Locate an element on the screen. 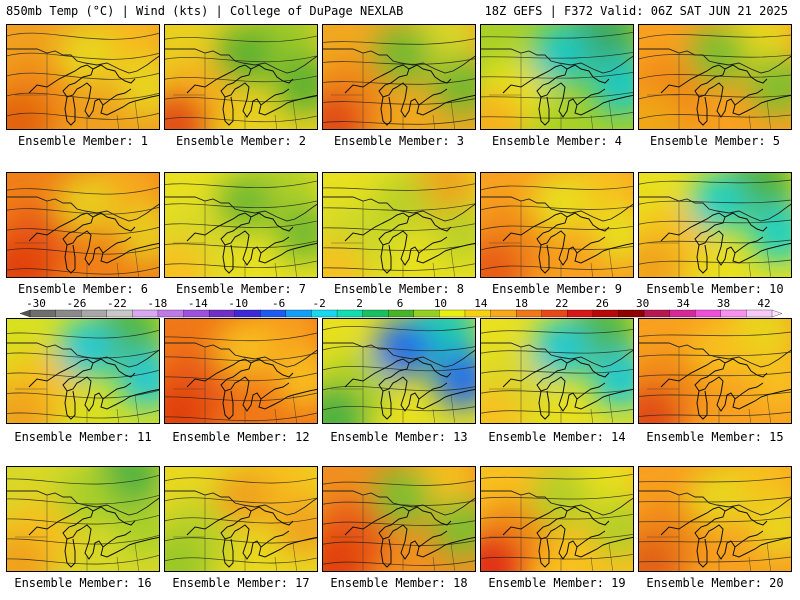 This screenshot has height=600, width=800. colorbar-tick-label: 6 is located at coordinates (400, 303).